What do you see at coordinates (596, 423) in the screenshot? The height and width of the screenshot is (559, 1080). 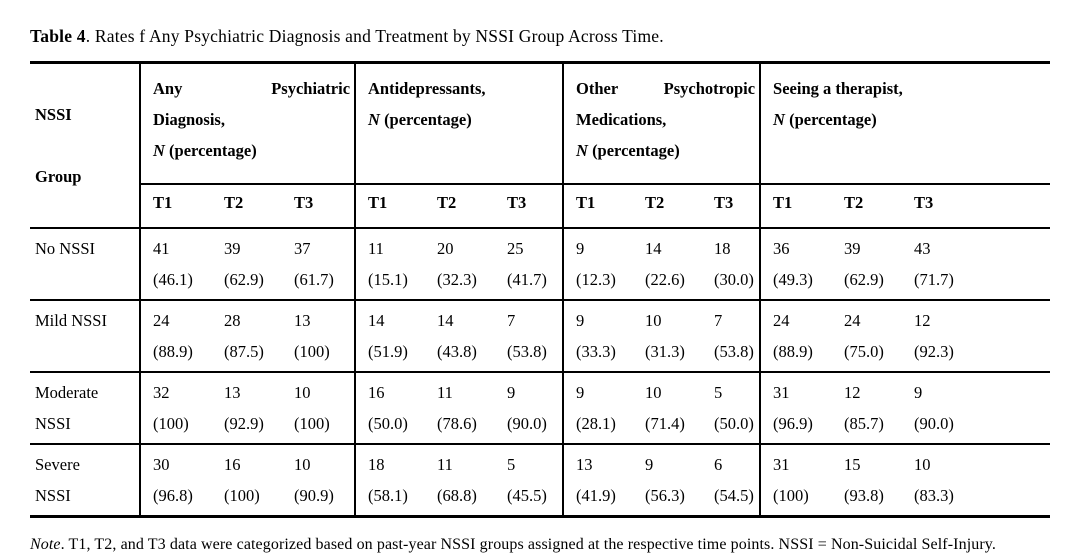 I see `cell-percentage: (28.1)` at bounding box center [596, 423].